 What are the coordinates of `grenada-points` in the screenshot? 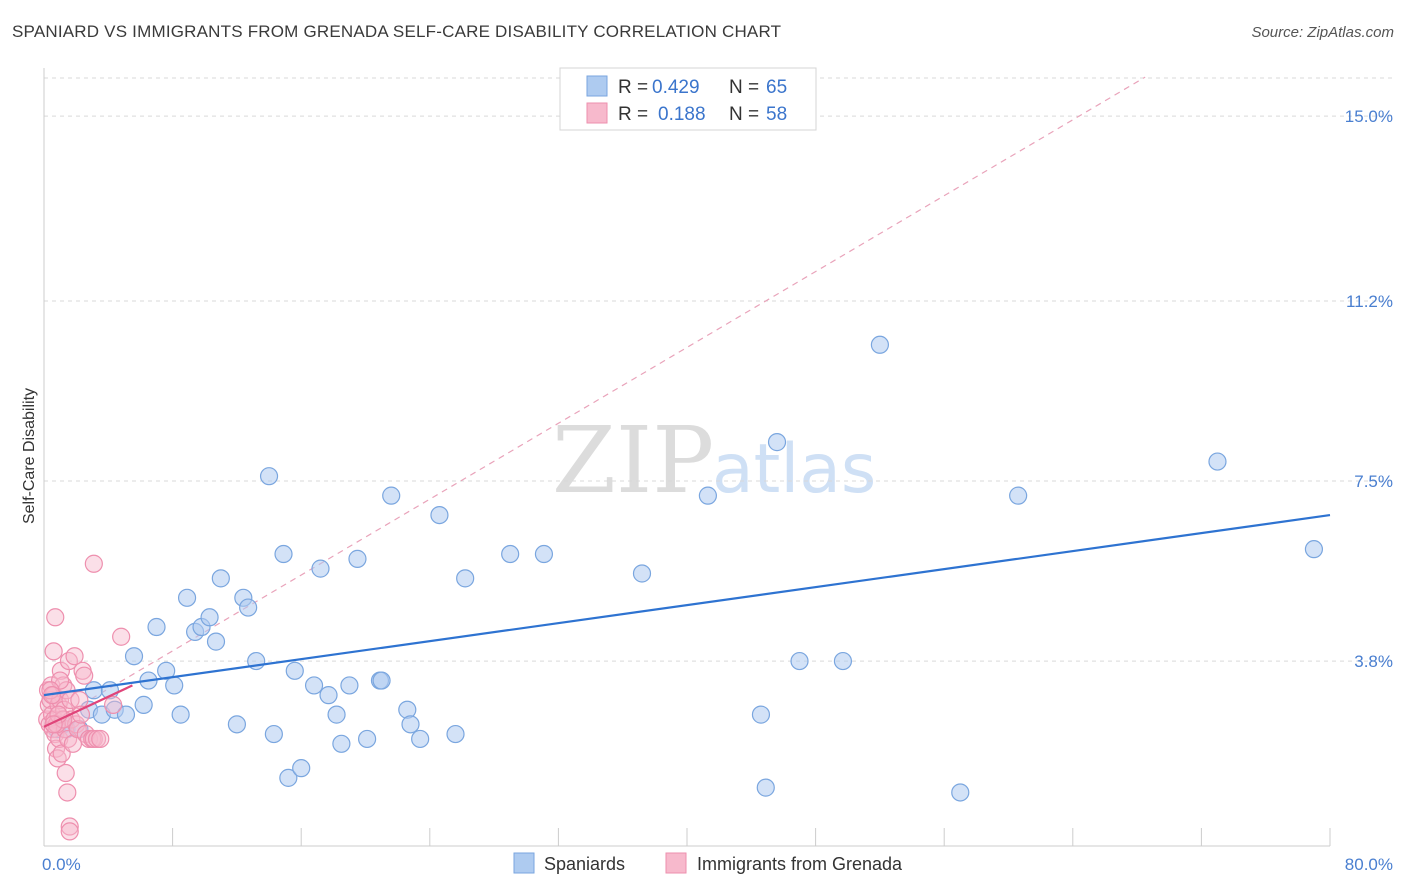 It's located at (84, 697).